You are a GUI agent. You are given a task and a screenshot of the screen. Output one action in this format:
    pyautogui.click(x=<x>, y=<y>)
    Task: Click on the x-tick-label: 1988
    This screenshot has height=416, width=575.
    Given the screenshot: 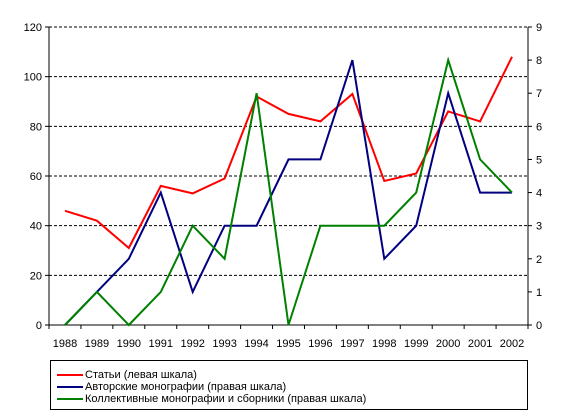 What is the action you would take?
    pyautogui.click(x=65, y=344)
    